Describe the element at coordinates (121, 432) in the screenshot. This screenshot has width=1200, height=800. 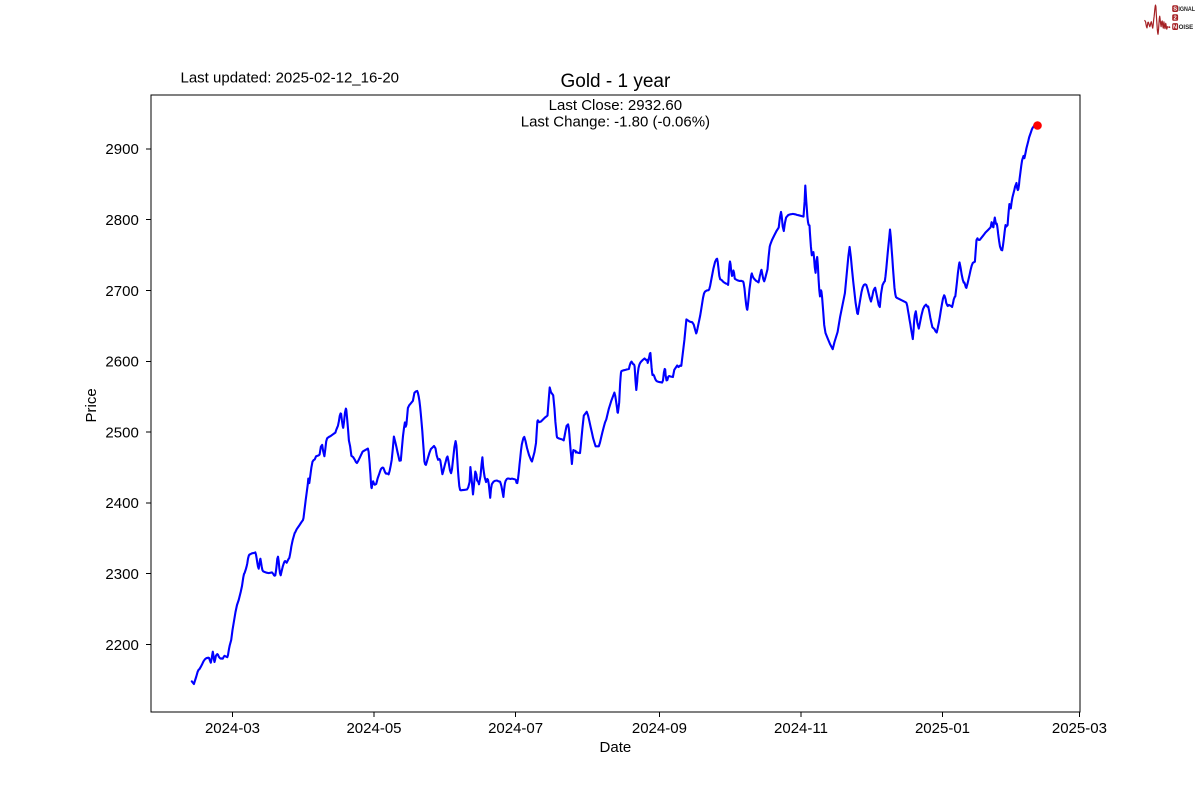
I see `svg-text: 2500` at that location.